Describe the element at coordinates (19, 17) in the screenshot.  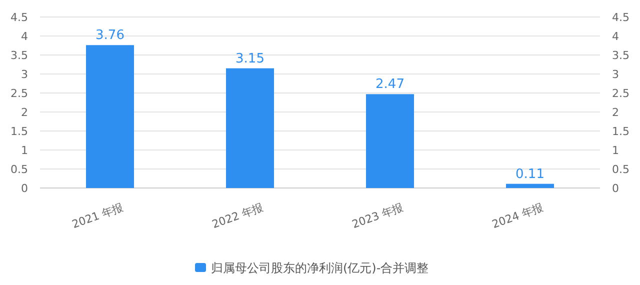
I see `y-tick-label: 4.5` at that location.